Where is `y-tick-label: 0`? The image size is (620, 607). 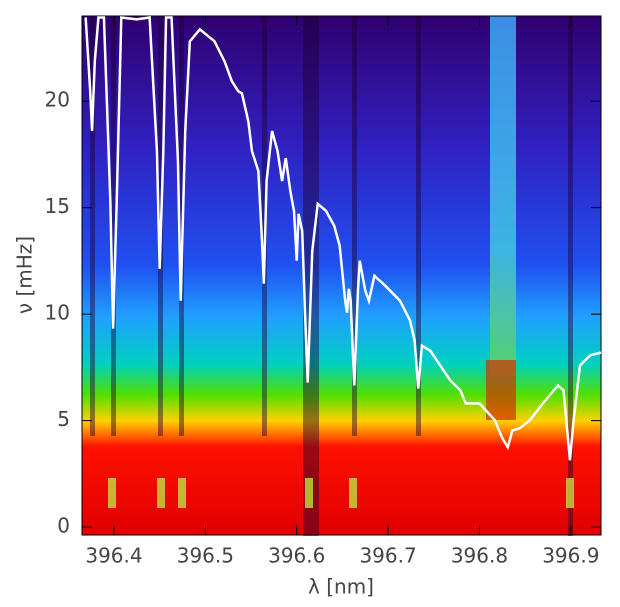
y-tick-label: 0 is located at coordinates (63, 526).